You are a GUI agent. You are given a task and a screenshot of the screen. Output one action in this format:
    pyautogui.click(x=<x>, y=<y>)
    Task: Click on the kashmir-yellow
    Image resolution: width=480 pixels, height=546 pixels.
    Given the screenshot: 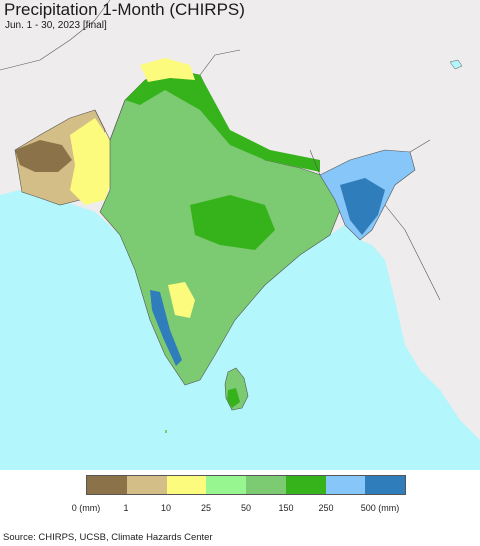 What is the action you would take?
    pyautogui.click(x=167, y=70)
    